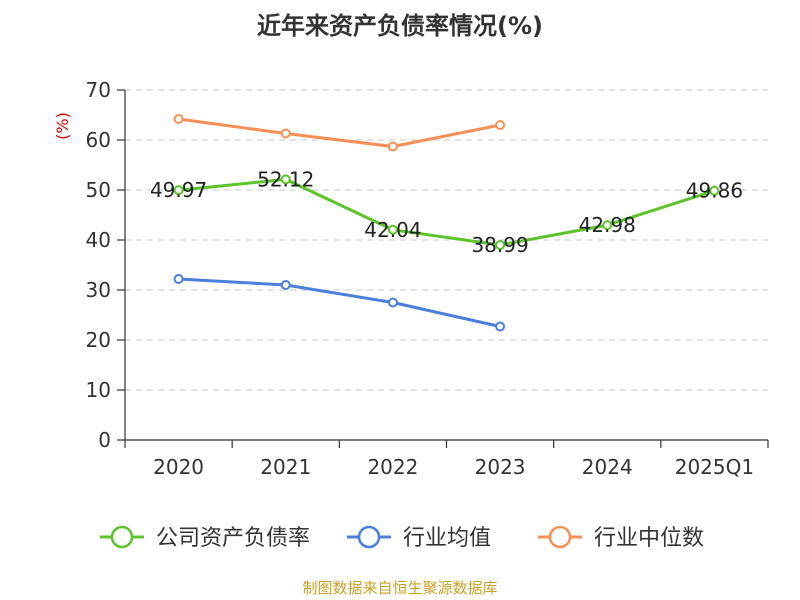 Image resolution: width=800 pixels, height=600 pixels. Describe the element at coordinates (178, 467) in the screenshot. I see `x-tick-label: 2020` at that location.